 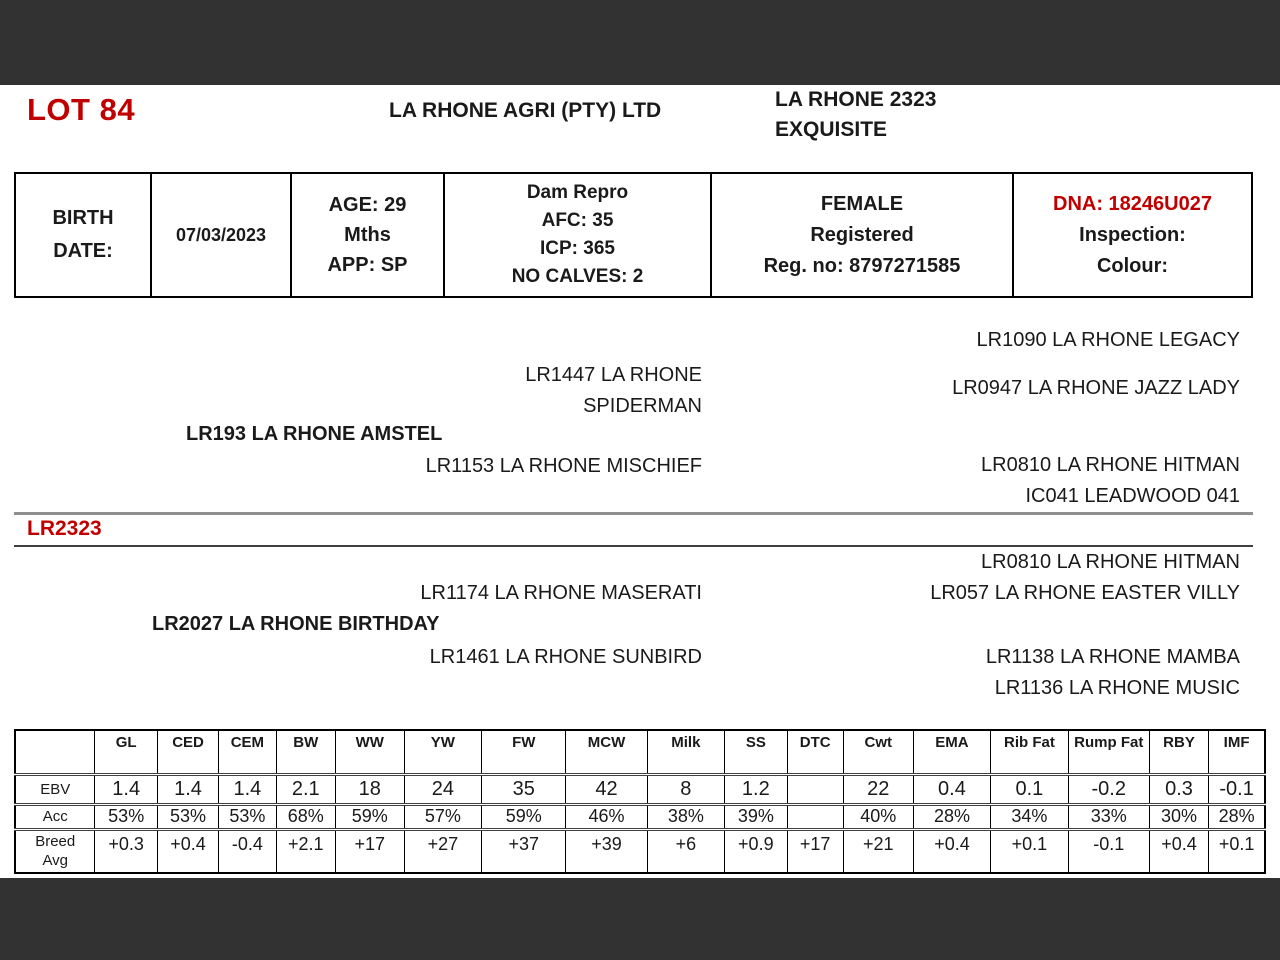 I want to click on ebv-value-cell: 68%, so click(x=305, y=815).